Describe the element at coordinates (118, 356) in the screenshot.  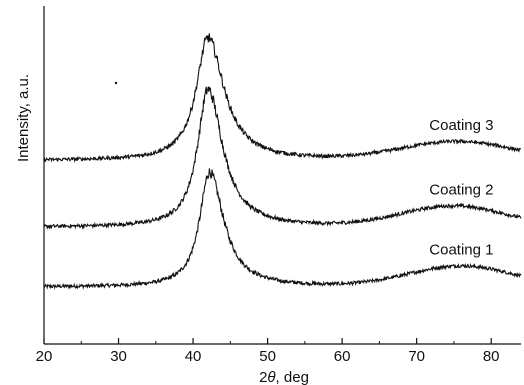
I see `x-tick-label: 30` at that location.